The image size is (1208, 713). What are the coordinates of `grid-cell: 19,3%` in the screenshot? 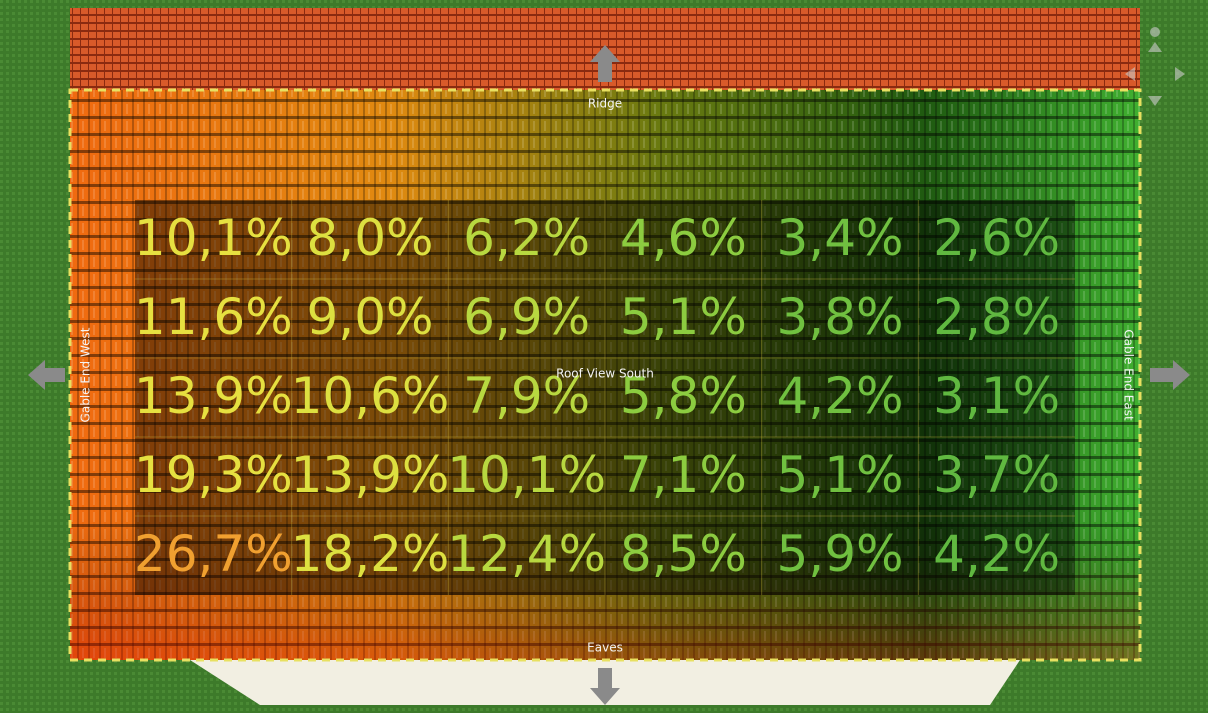 It's located at (213, 475).